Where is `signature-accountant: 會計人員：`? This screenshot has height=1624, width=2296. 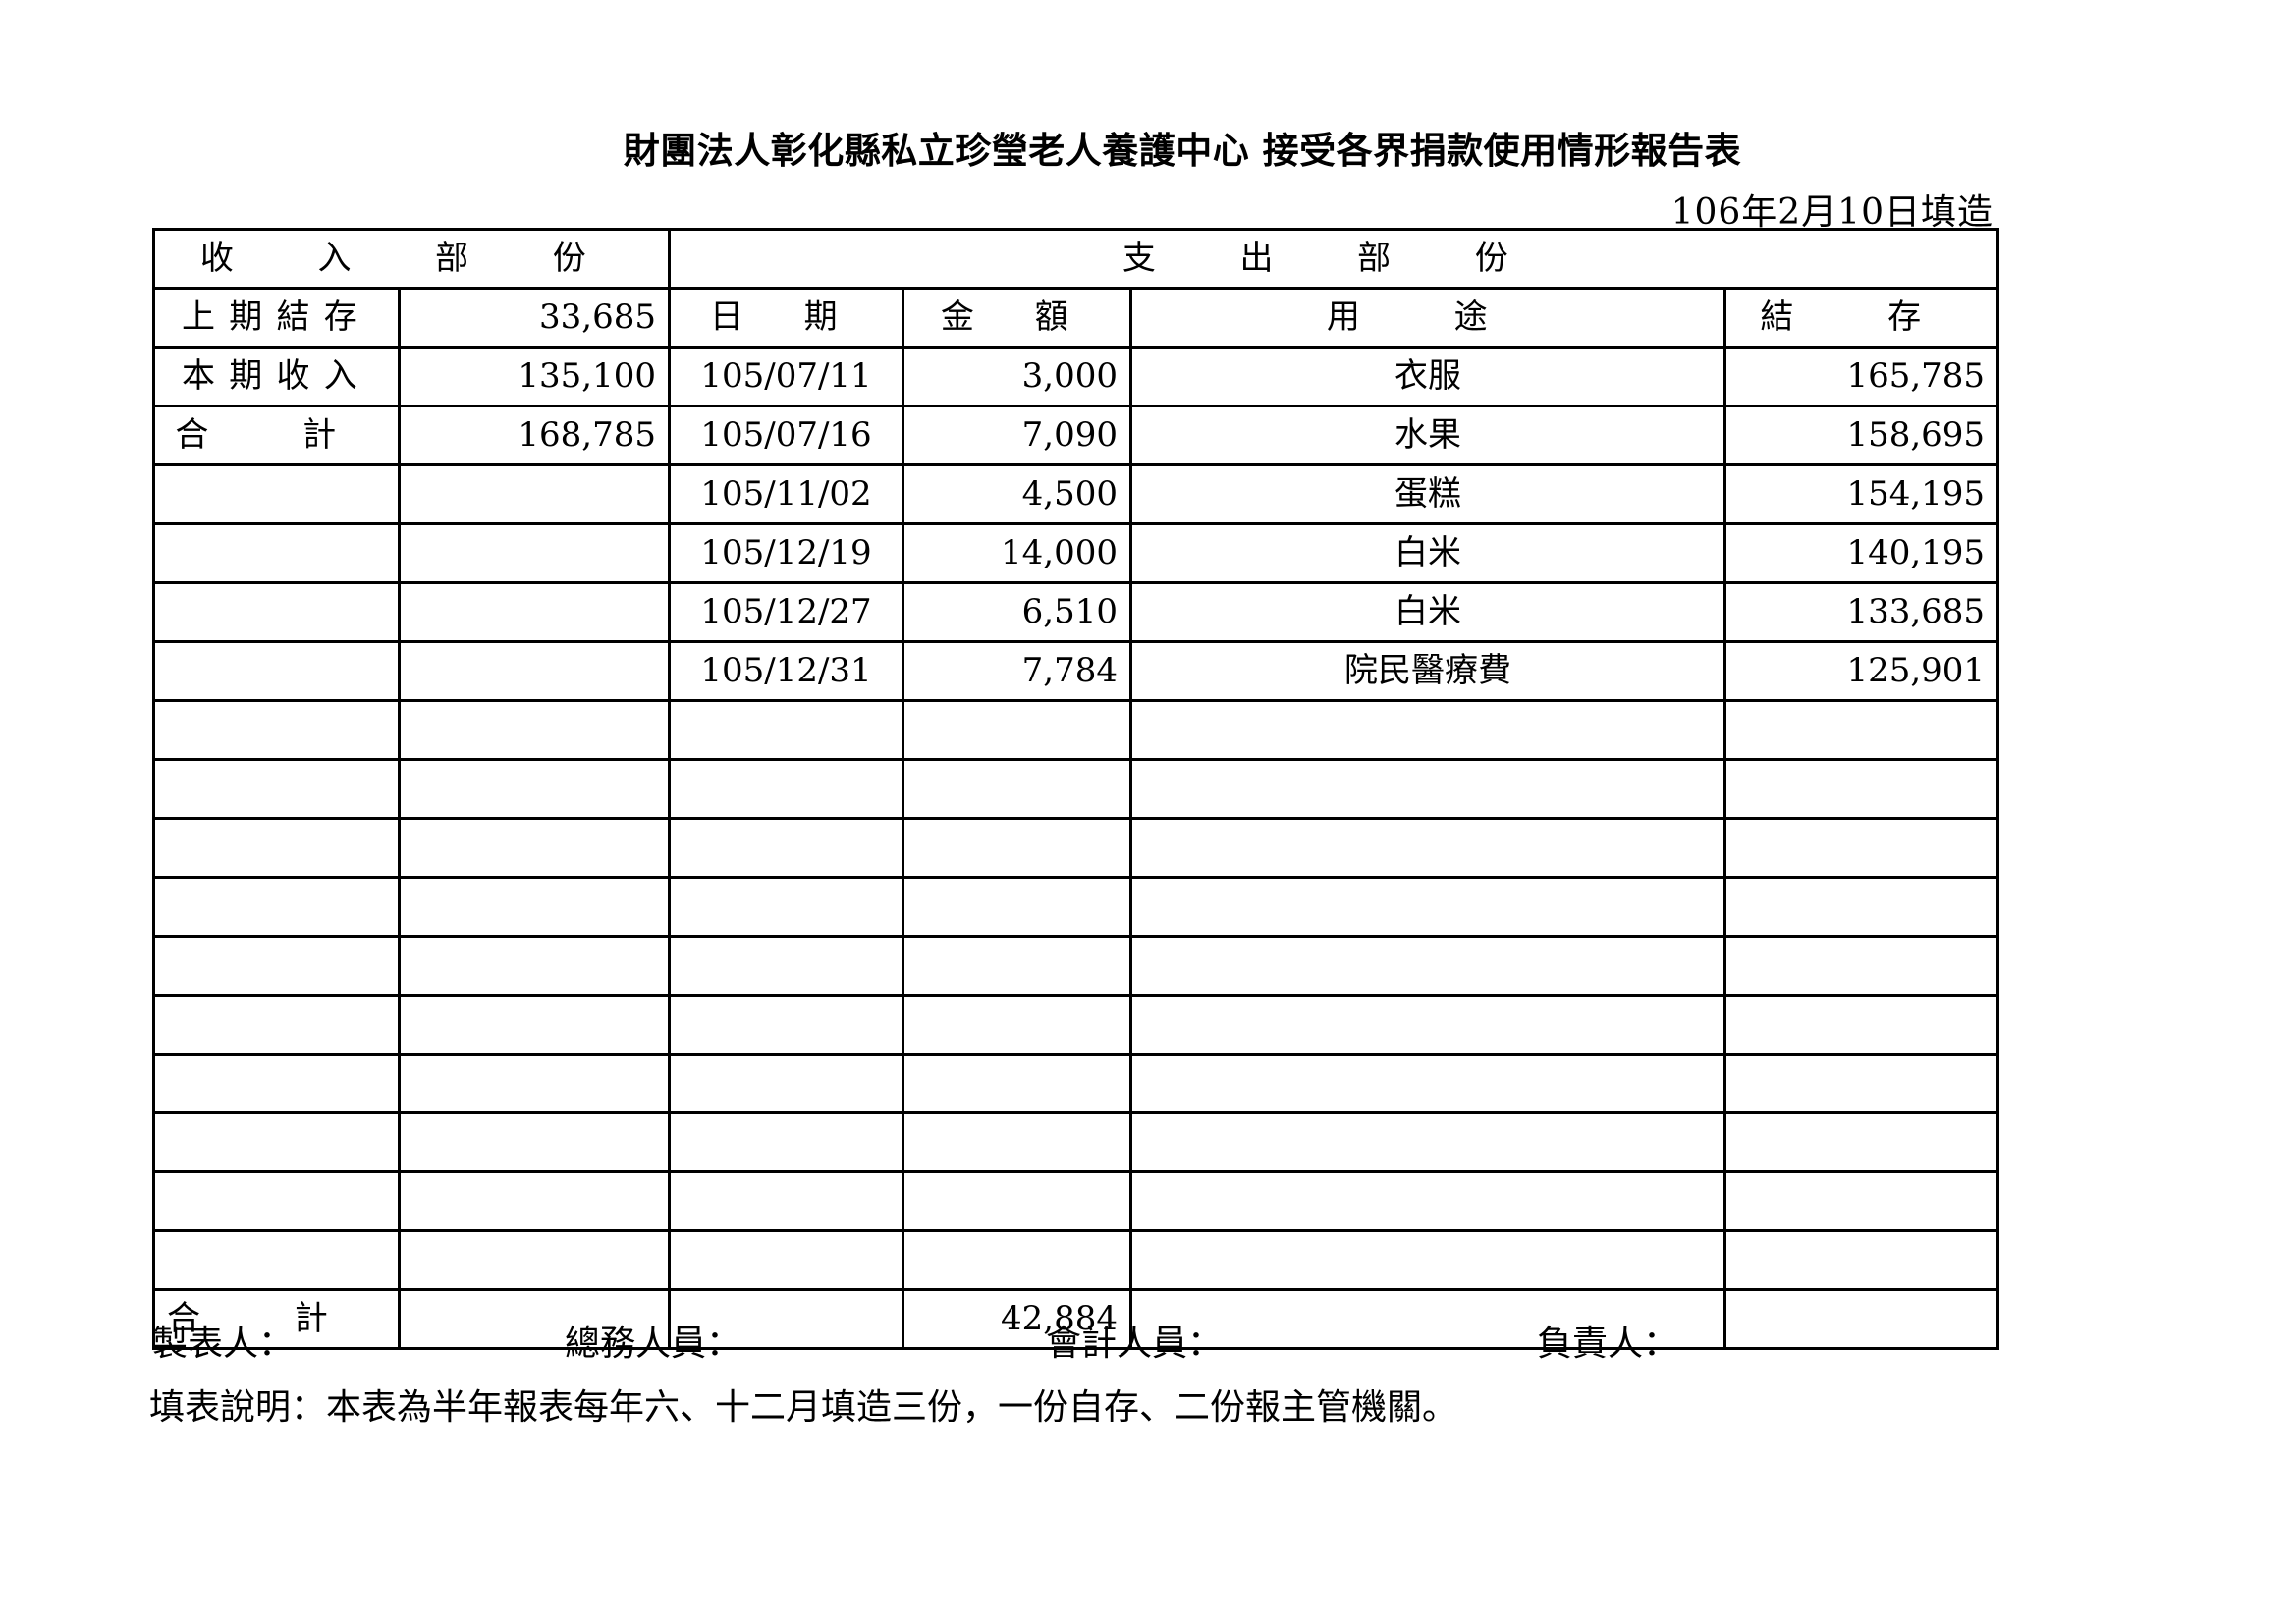
signature-accountant: 會計人員： is located at coordinates (1135, 1344).